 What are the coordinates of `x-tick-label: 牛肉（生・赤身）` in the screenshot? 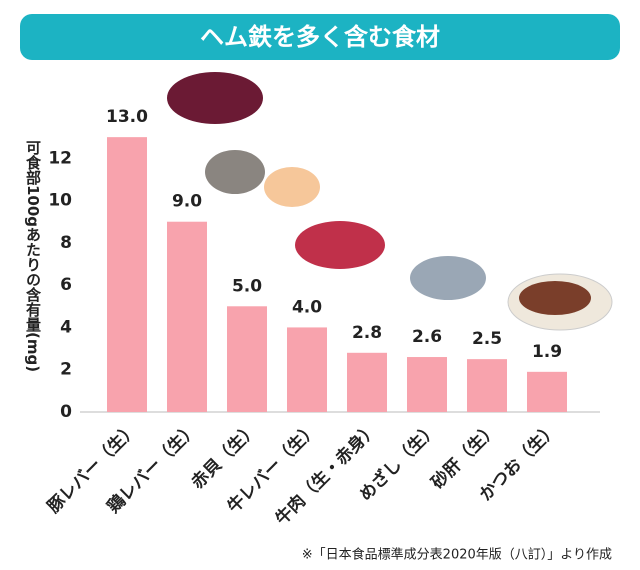 It's located at (326, 473).